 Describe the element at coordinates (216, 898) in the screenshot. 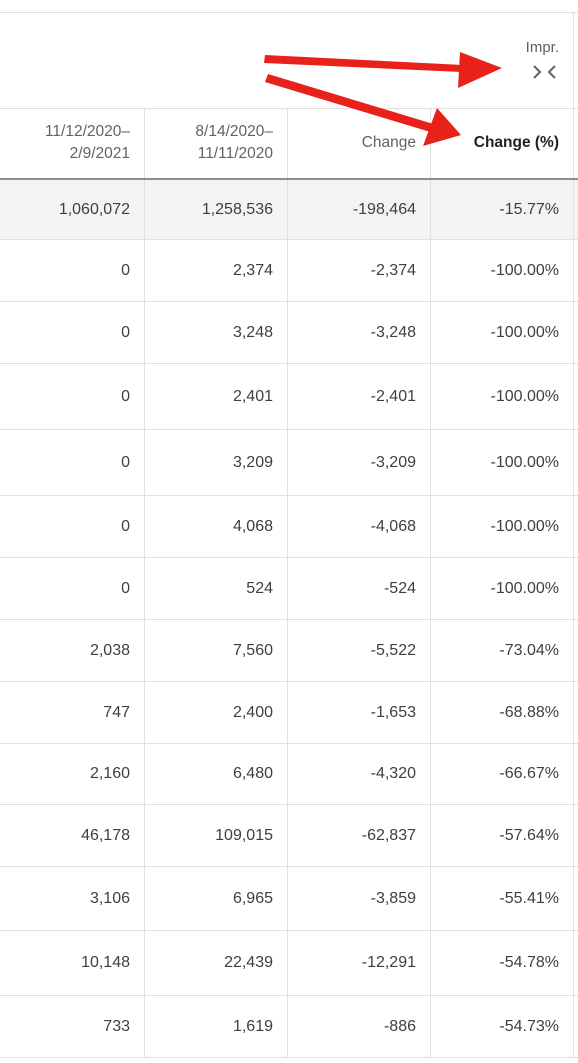

I see `cell-previous-period: 6,965` at that location.